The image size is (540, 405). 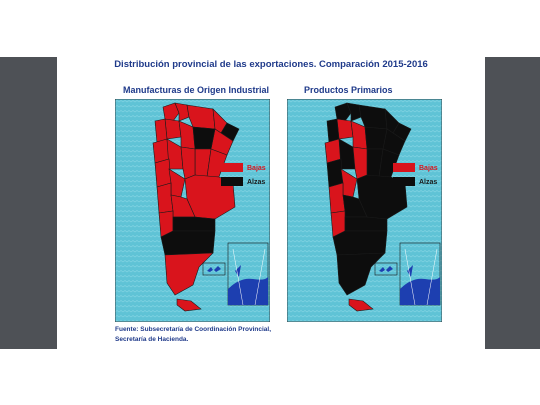 I want to click on map-subtitle-primarios: Productos Primarios, so click(x=348, y=90).